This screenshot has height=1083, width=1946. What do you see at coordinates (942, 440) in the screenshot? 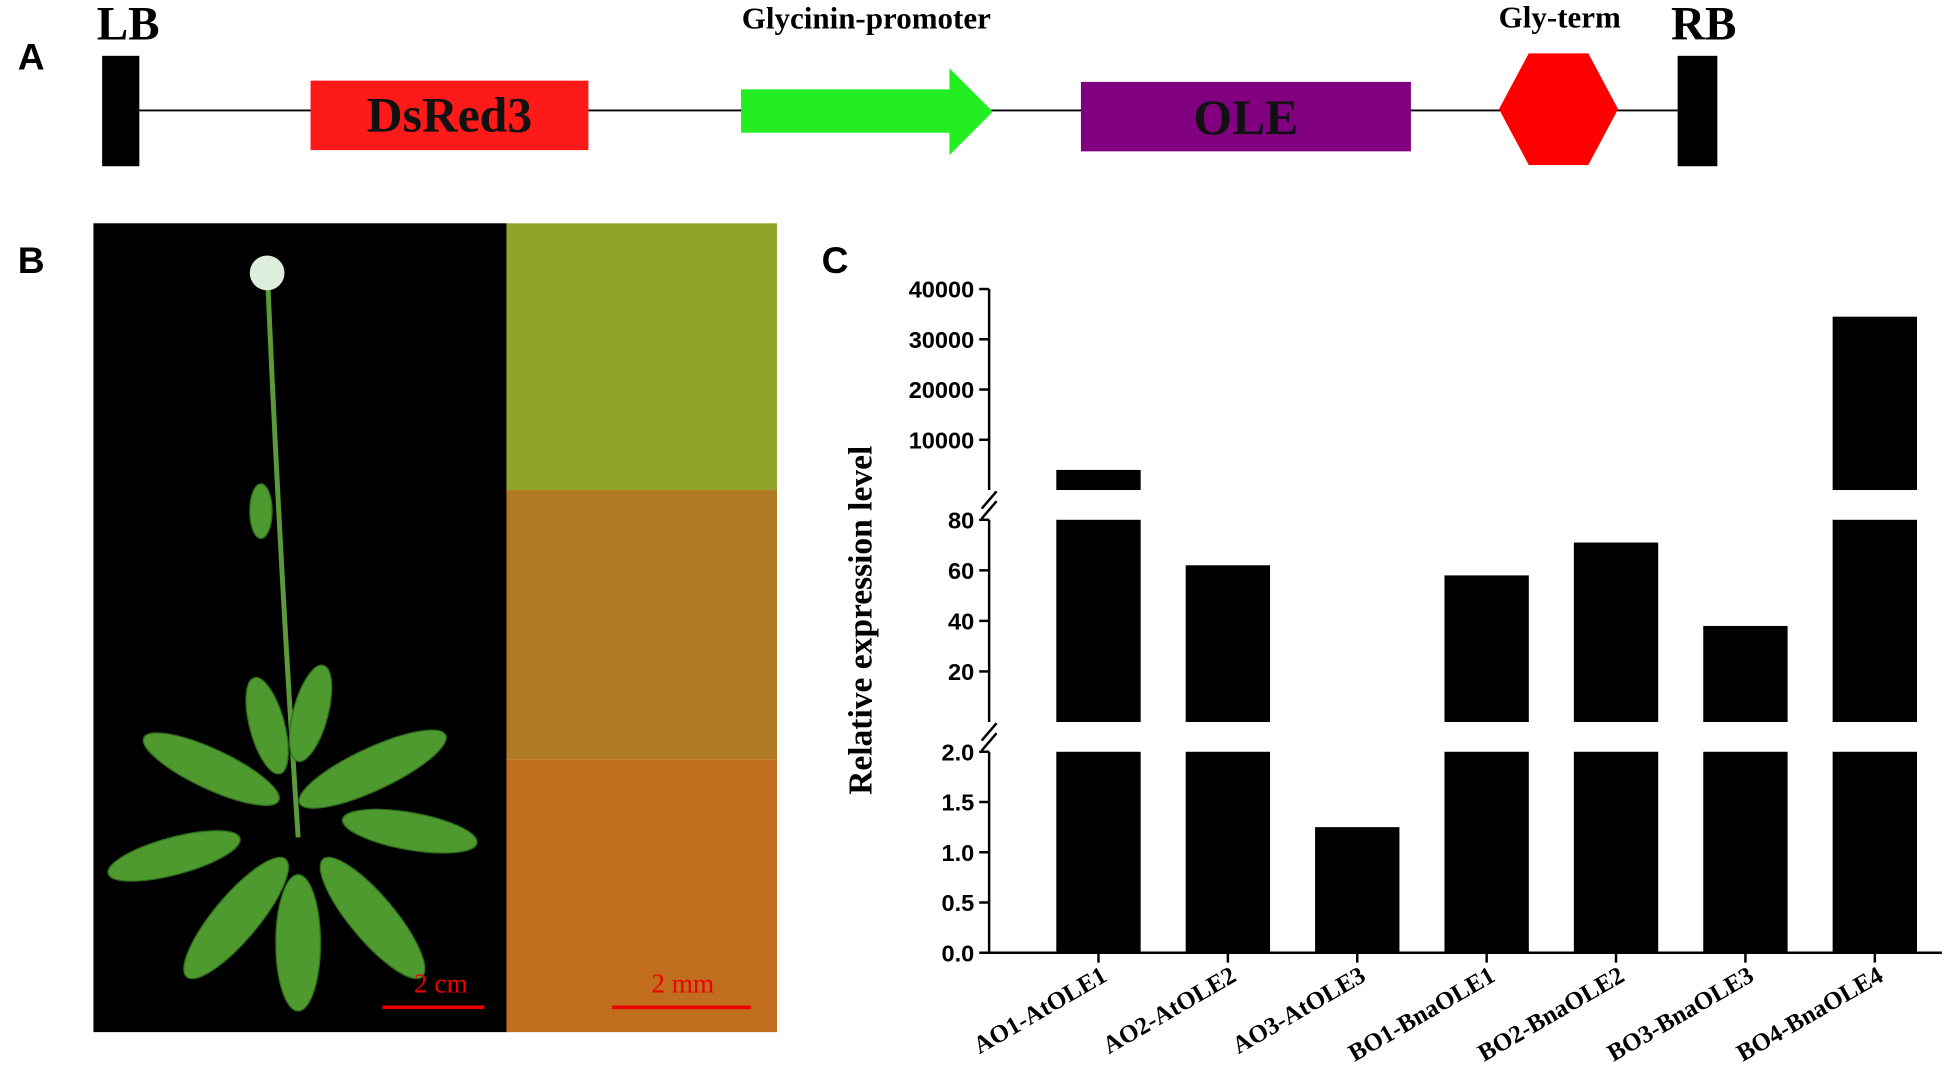
I see `y-tick-label: 10000` at bounding box center [942, 440].